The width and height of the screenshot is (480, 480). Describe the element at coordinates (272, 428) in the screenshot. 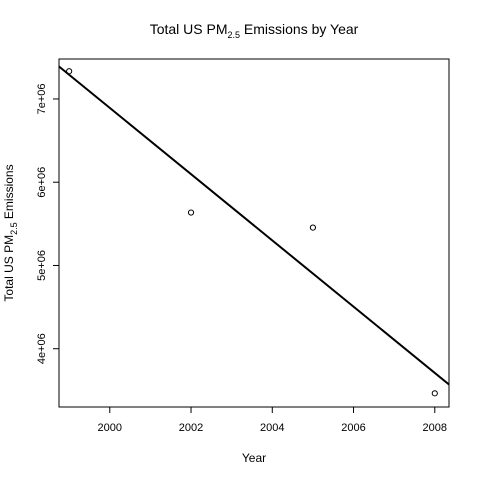

I see `x-tick-label: 2004` at that location.